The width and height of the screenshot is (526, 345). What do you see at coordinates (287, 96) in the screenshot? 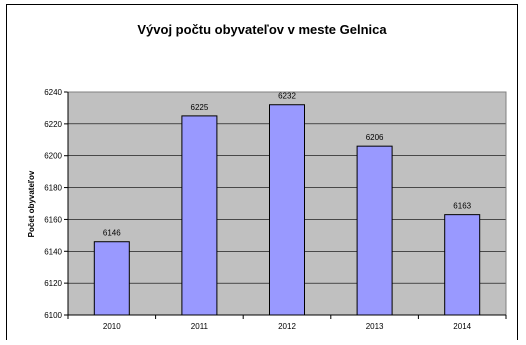
I see `data-label: 6232` at bounding box center [287, 96].